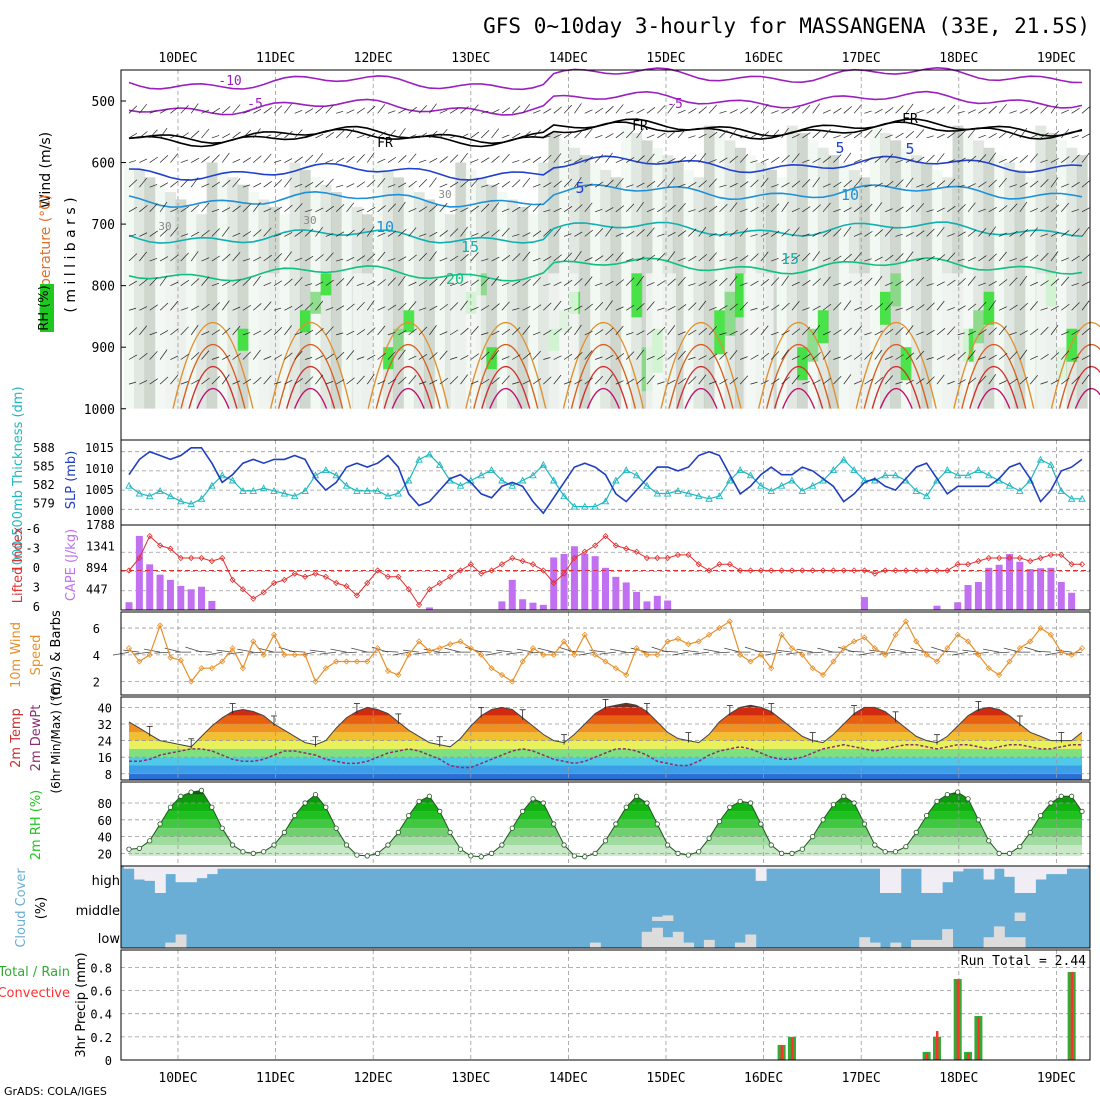 The height and width of the screenshot is (1100, 1100). Describe the element at coordinates (105, 821) in the screenshot. I see `ytick-label: 60` at that location.